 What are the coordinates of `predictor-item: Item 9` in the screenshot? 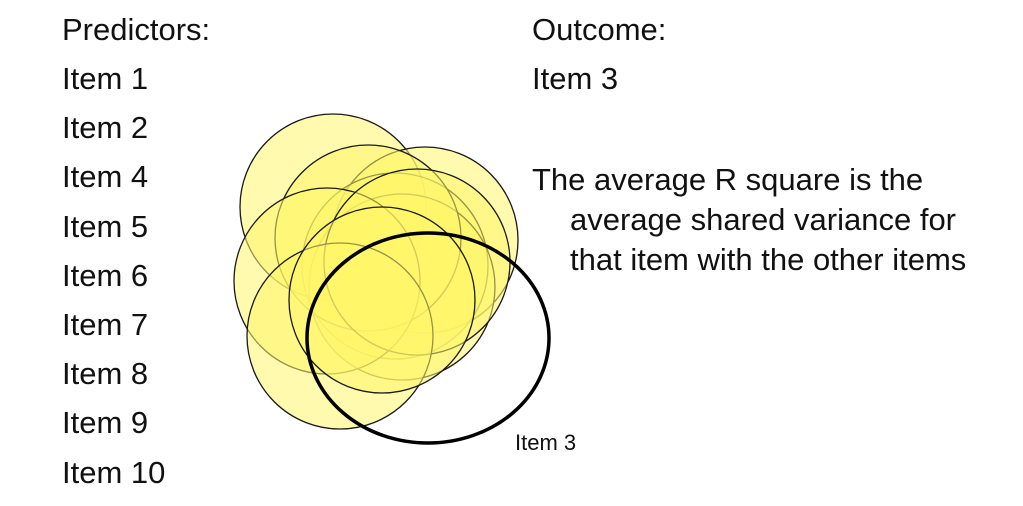 It's located at (105, 423).